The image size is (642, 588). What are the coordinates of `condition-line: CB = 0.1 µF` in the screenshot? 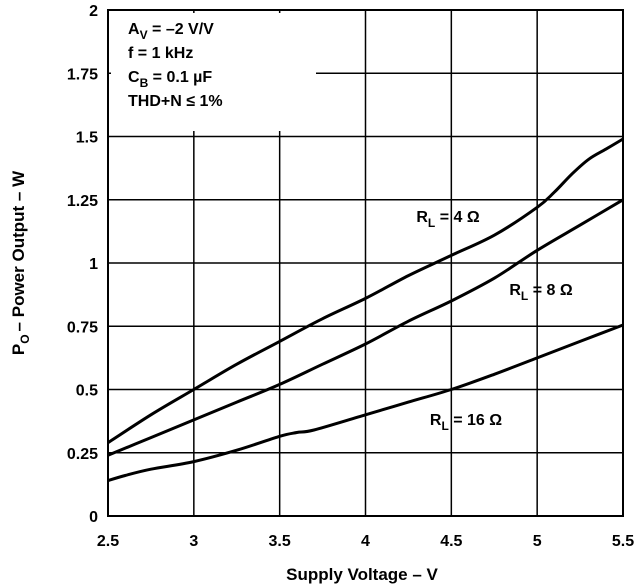 It's located at (170, 79).